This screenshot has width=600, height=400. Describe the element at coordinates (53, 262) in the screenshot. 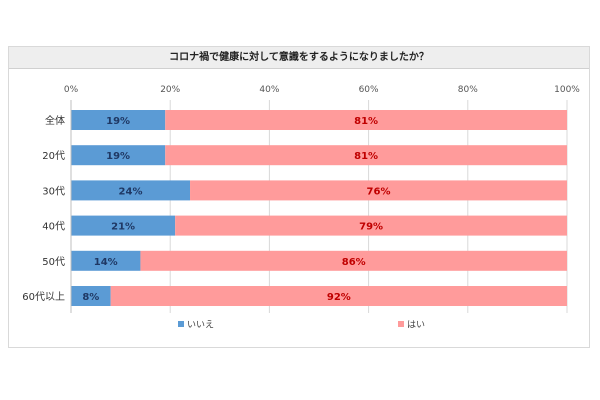

I see `category-label: 50代` at that location.